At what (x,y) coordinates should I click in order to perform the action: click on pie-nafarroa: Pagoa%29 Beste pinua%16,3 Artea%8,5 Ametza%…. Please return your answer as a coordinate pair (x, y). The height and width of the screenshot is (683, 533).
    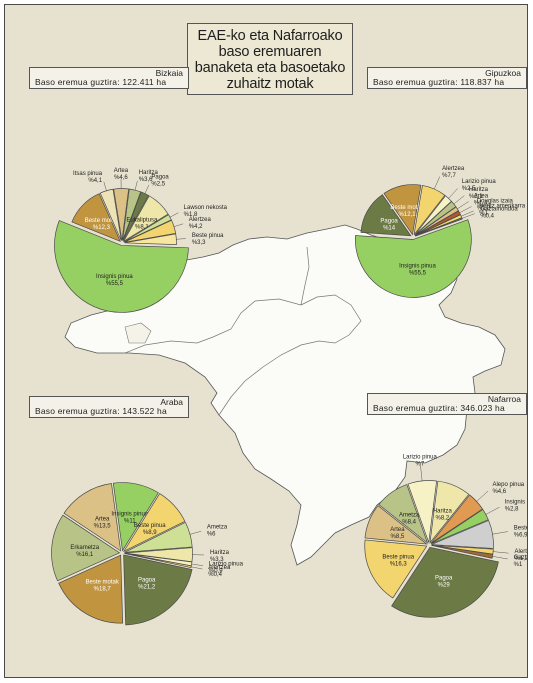
    Looking at the image, I should click on (446, 536).